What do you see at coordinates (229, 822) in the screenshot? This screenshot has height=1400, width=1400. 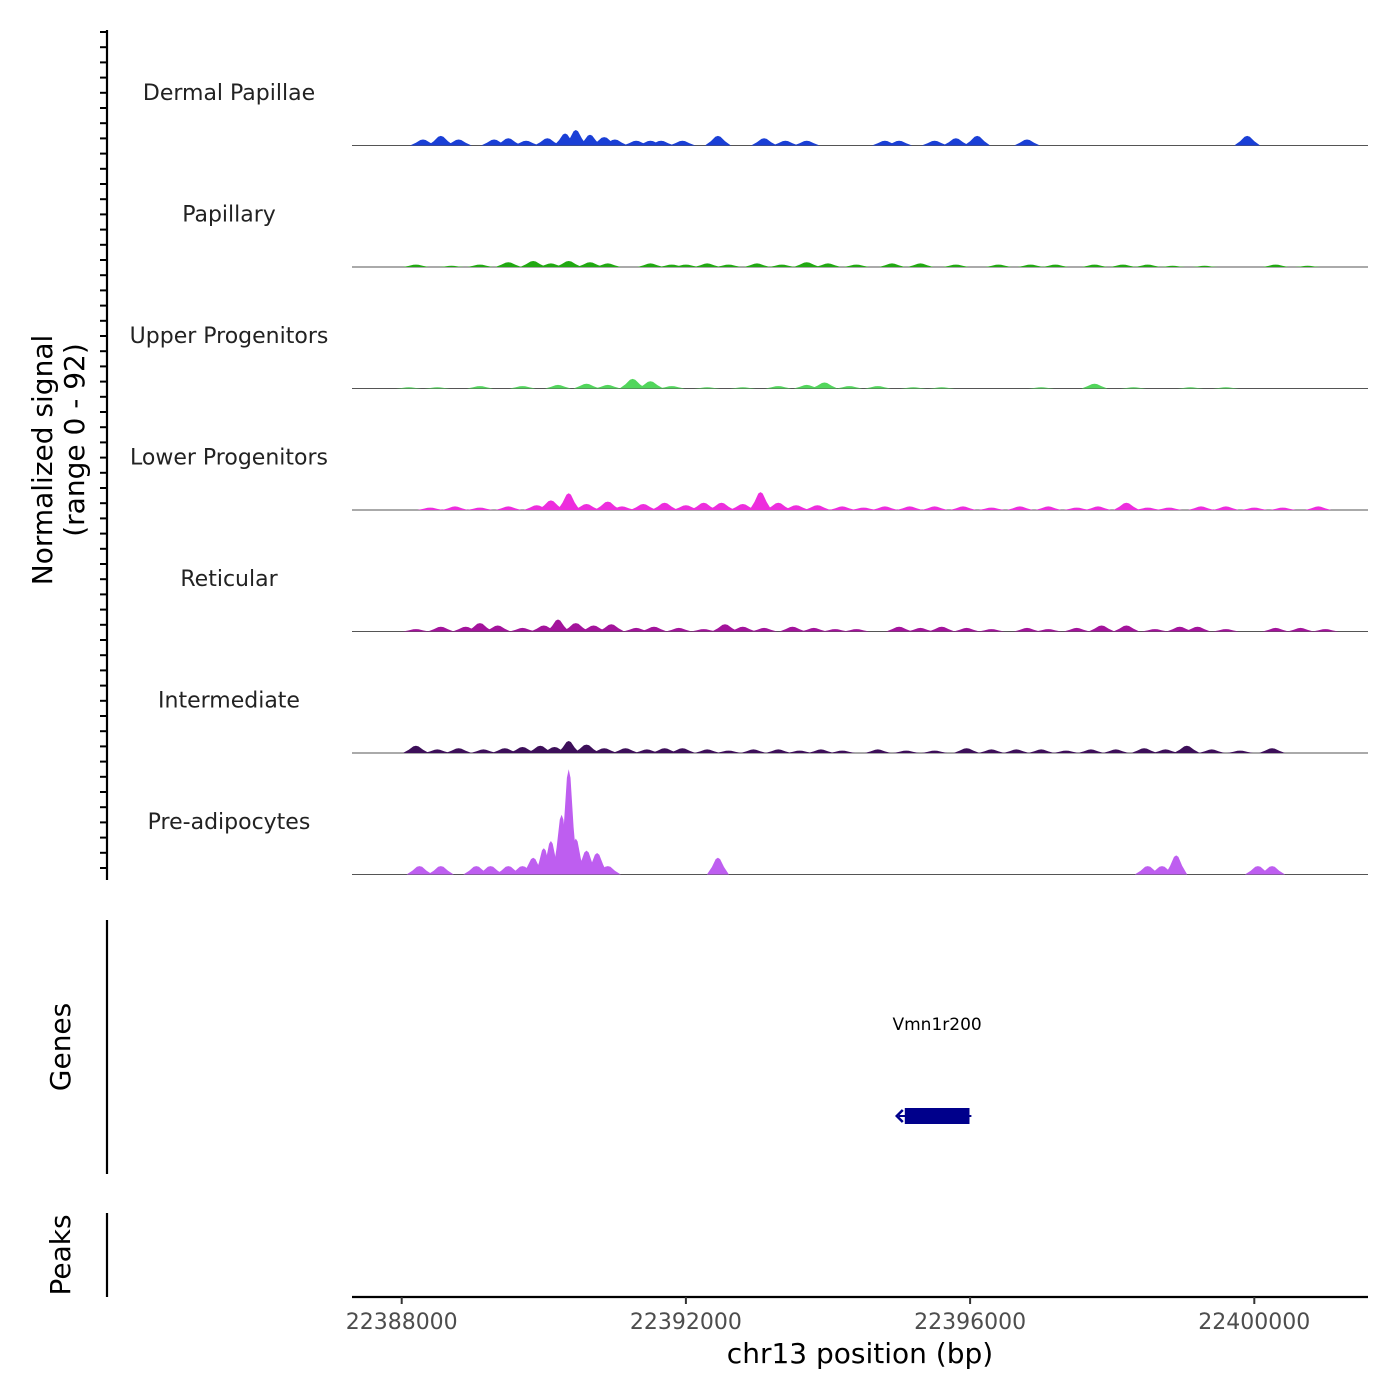 I see `track-label: Pre-adipocytes` at bounding box center [229, 822].